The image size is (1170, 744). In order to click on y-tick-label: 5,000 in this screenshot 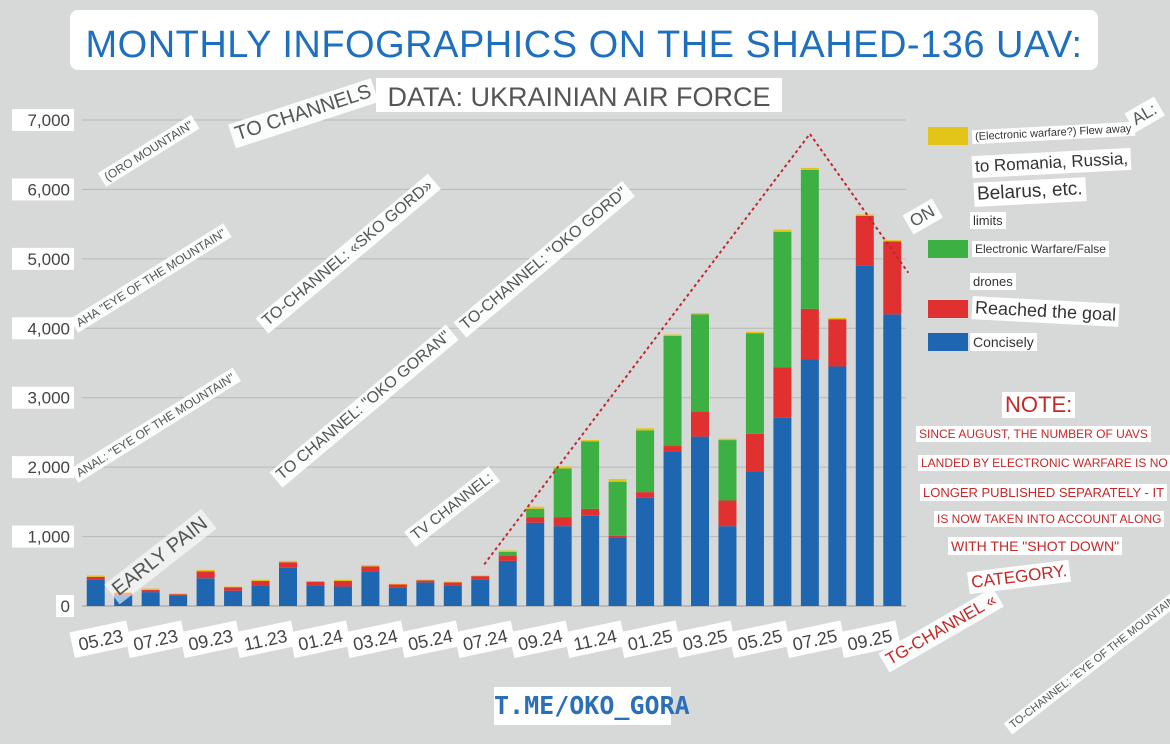, I will do `click(48, 259)`.